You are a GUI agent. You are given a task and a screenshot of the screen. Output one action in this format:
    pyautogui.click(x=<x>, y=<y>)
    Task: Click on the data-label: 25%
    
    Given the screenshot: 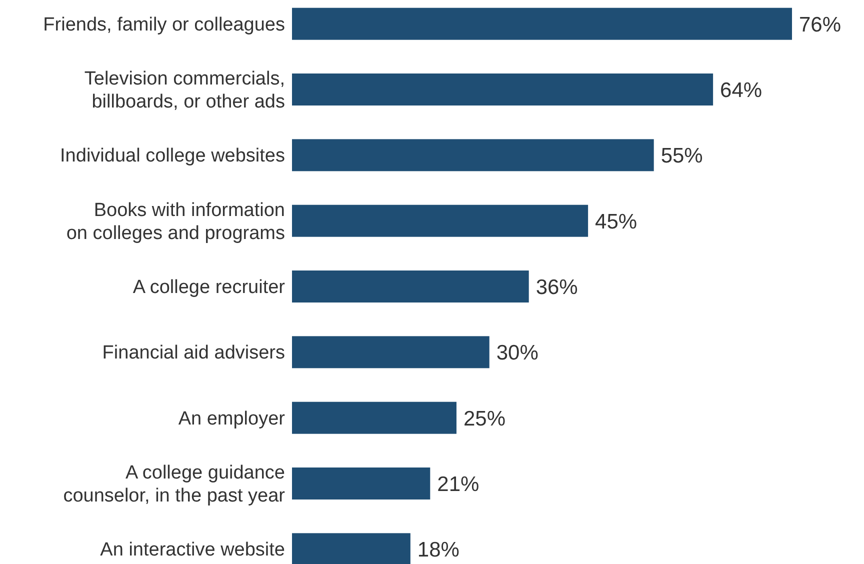 What is the action you would take?
    pyautogui.click(x=484, y=418)
    